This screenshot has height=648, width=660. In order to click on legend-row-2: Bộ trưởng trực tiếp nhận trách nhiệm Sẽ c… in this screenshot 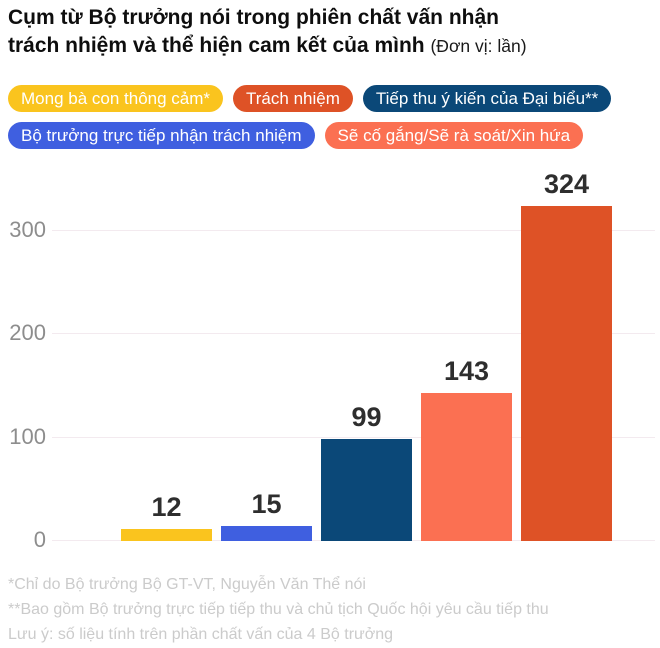, I will do `click(332, 135)`.